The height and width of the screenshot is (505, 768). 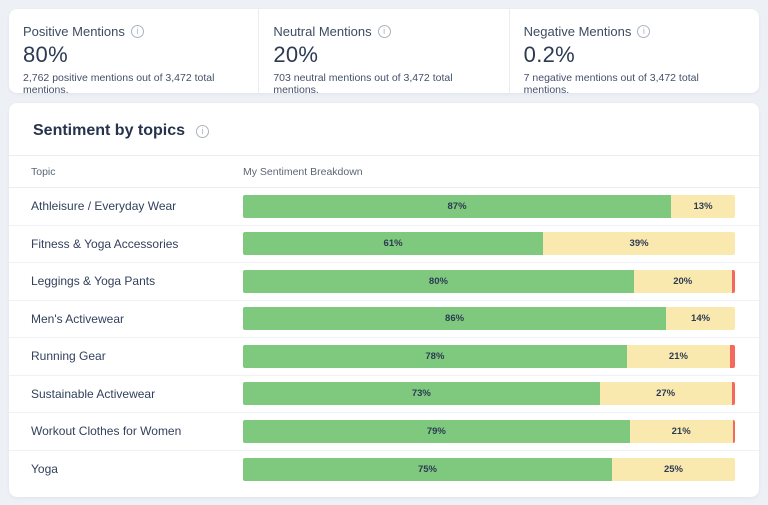 I want to click on neutral-bar-segment: 27%, so click(x=665, y=394).